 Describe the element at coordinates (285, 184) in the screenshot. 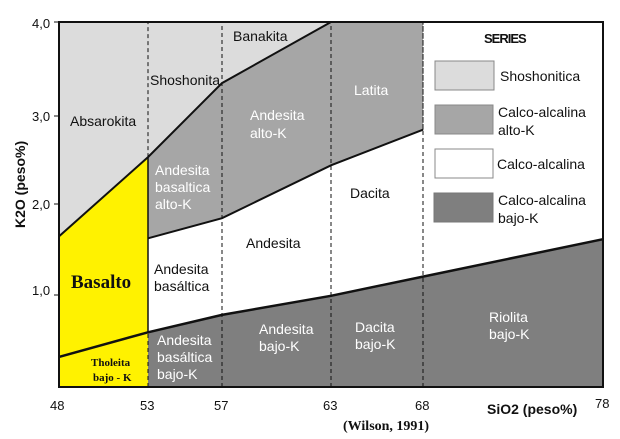

I see `boundary-high-k-calc-alkaline` at that location.